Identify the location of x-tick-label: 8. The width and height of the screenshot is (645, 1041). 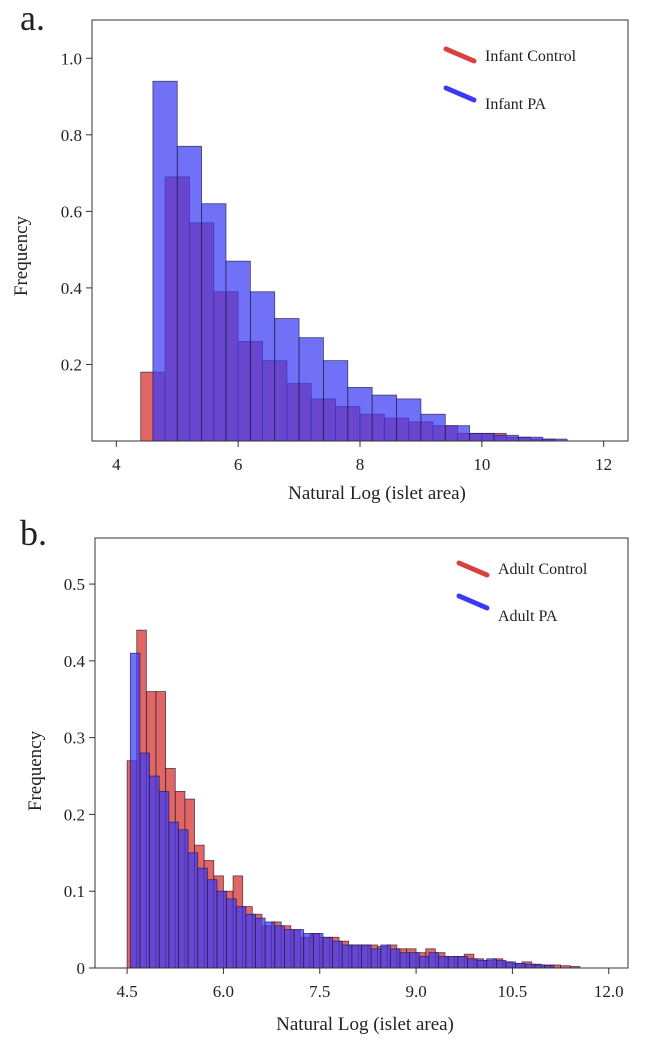
(360, 464).